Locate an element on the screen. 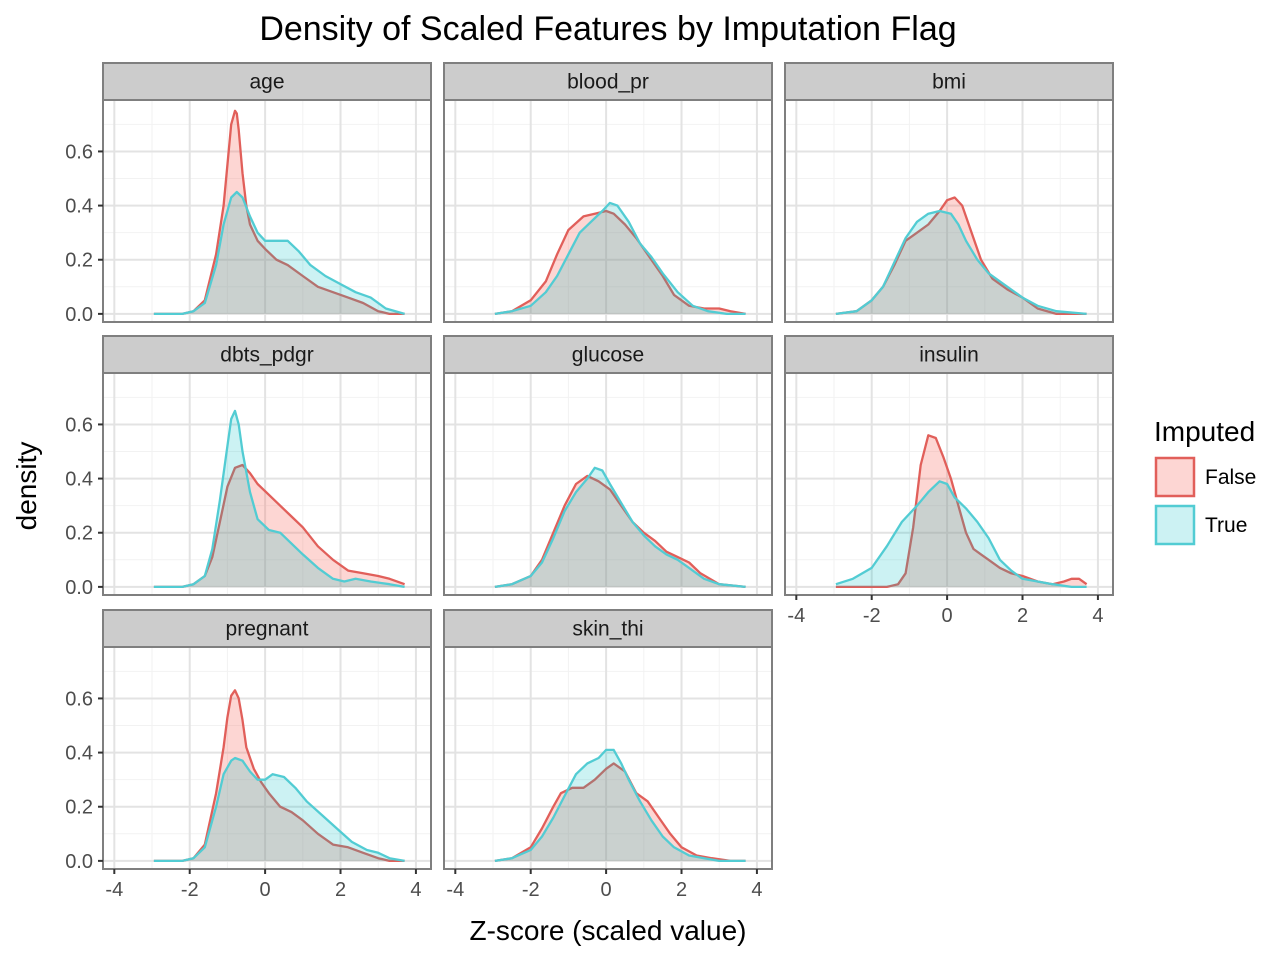 This screenshot has width=1280, height=960. facet-label: bmi is located at coordinates (949, 82).